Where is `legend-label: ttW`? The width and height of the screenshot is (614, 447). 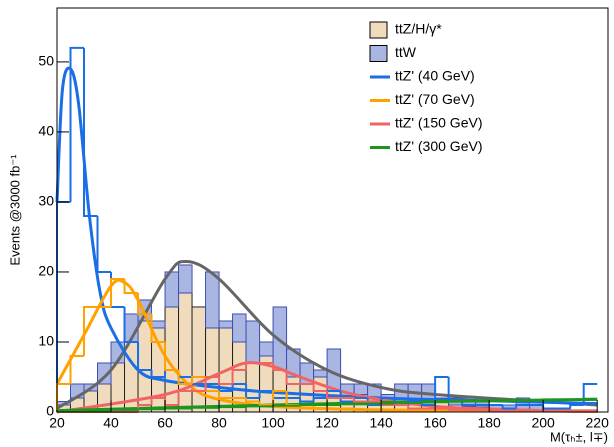 legend-label: ttW is located at coordinates (406, 52).